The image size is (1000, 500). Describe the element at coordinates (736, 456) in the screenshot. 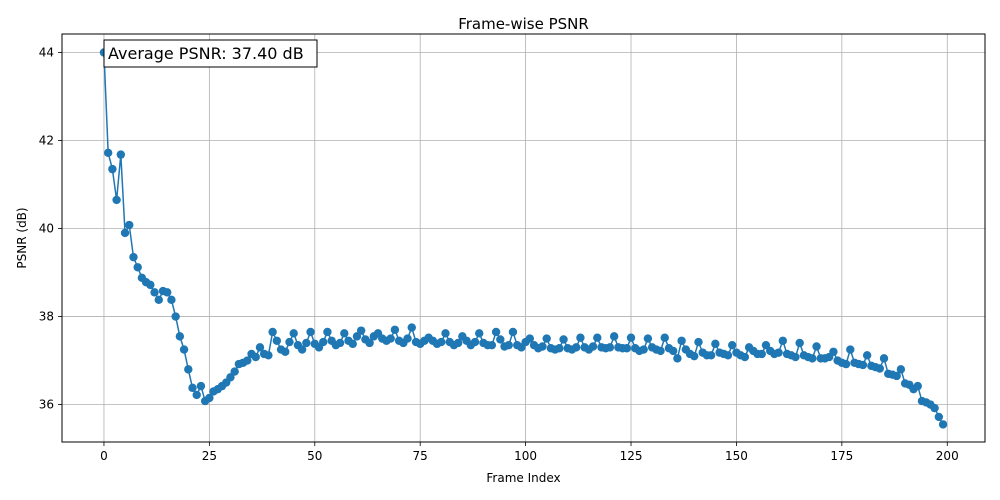

I see `x-tick-label: 150` at that location.